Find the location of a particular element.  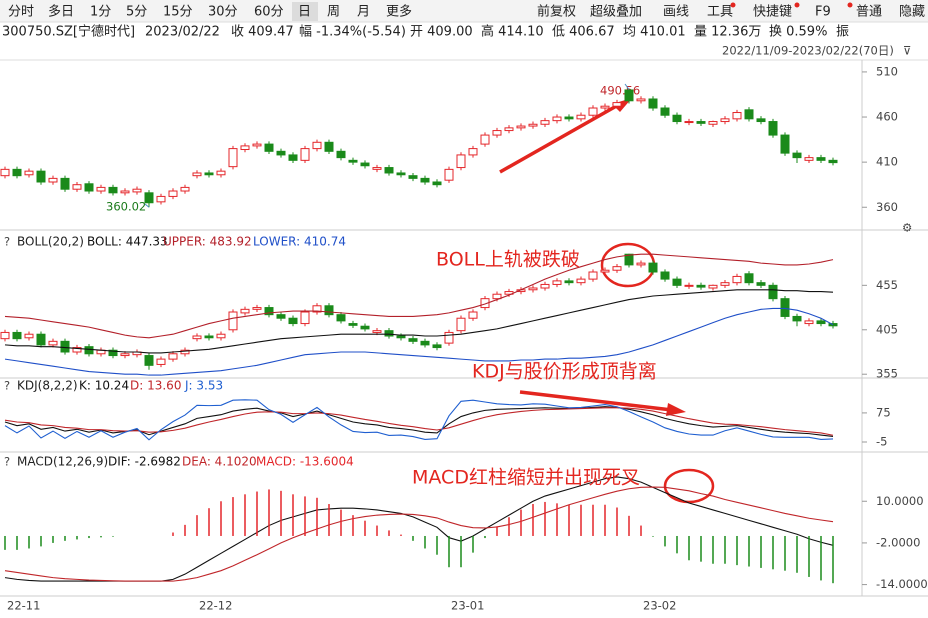

quote-info: 换 0.59% is located at coordinates (798, 32).